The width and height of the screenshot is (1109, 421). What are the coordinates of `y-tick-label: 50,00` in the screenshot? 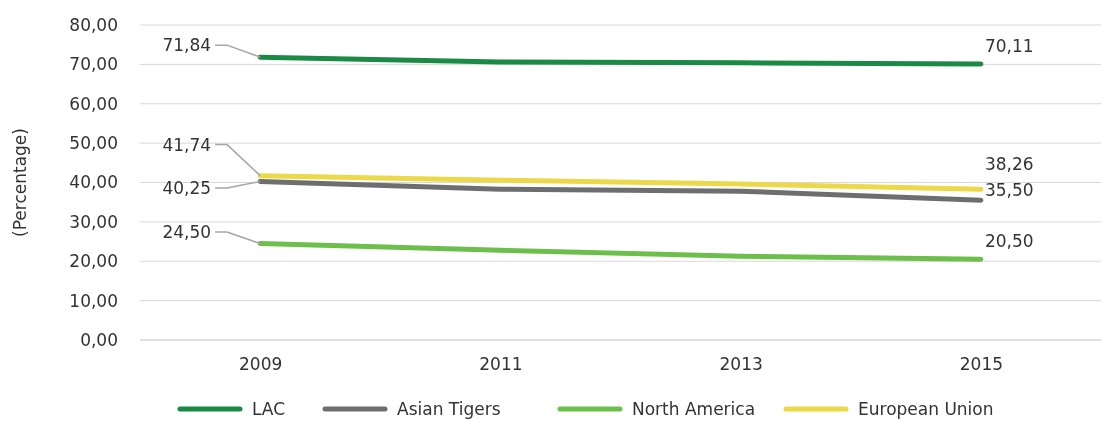 It's located at (93, 143).